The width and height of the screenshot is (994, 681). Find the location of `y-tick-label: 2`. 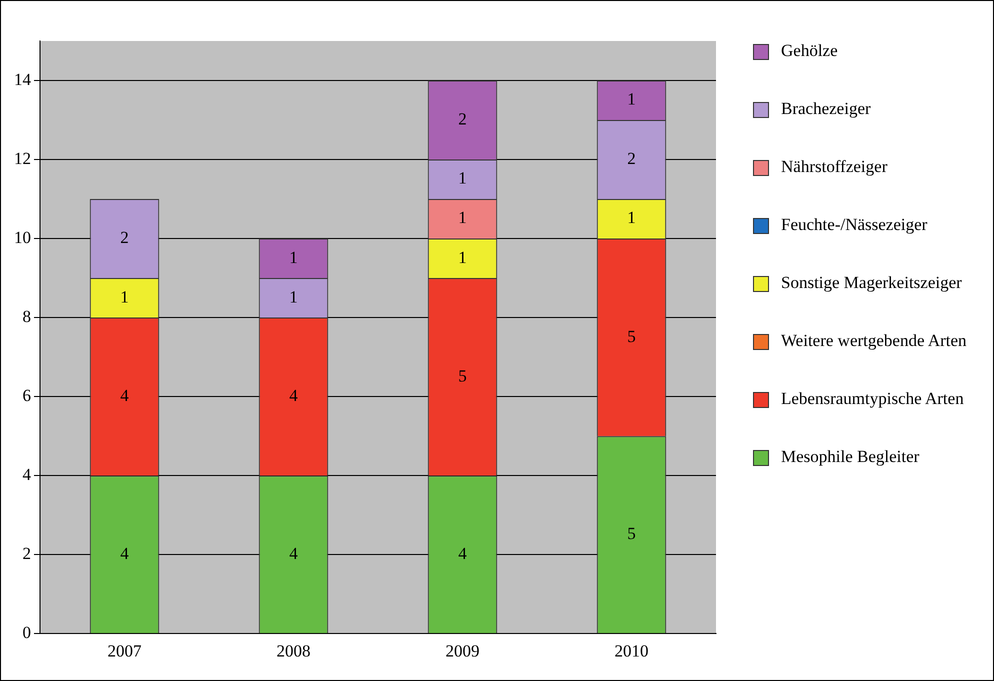

y-tick-label: 2 is located at coordinates (26, 554).